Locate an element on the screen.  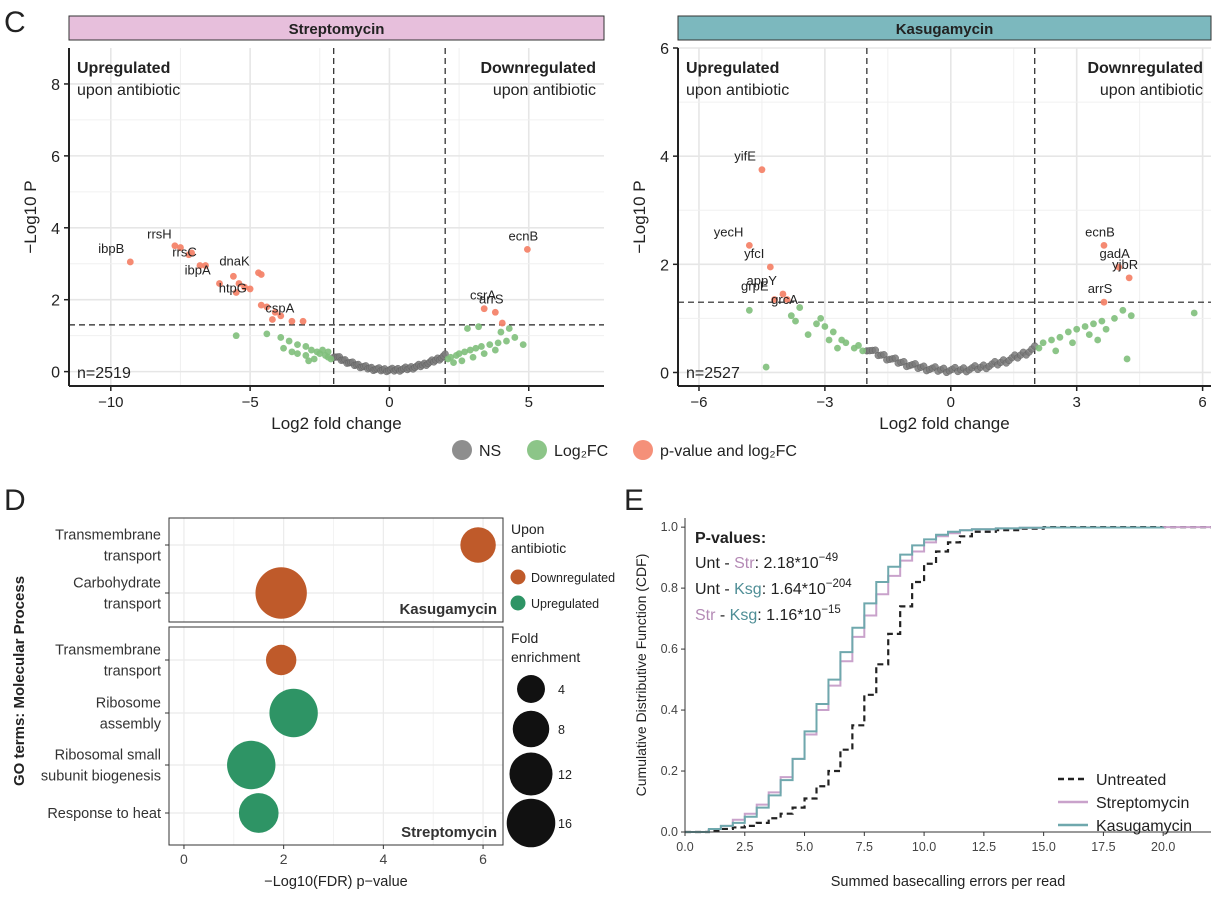
x-tick-label: 7.5 is located at coordinates (864, 847).